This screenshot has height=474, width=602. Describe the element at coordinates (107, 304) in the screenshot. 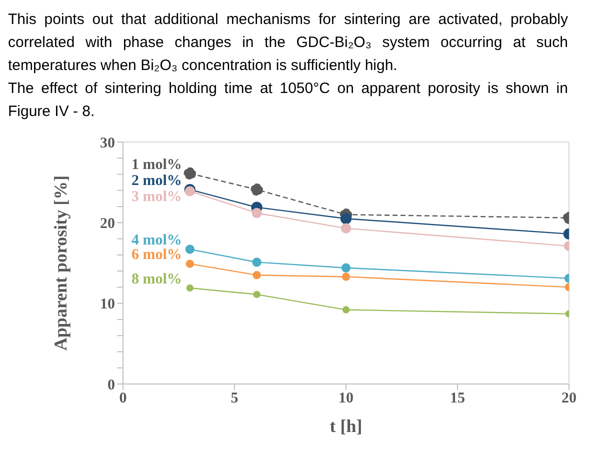

I see `y-tick-label: 10` at that location.